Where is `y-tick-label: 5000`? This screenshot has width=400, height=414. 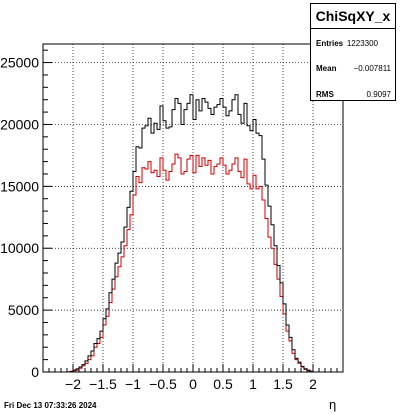
y-tick-label: 5000 is located at coordinates (23, 310).